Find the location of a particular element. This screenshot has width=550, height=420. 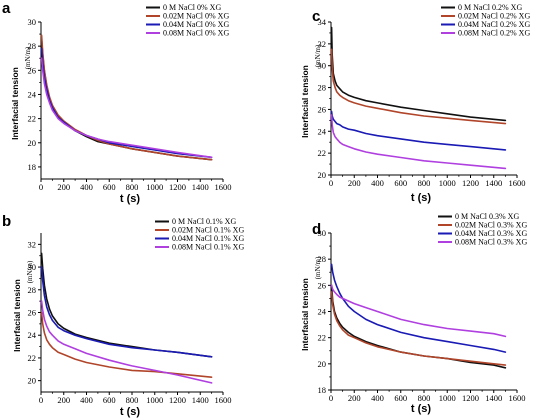

legend-label: 0.04M NaCl 0.3% XG is located at coordinates (491, 233).